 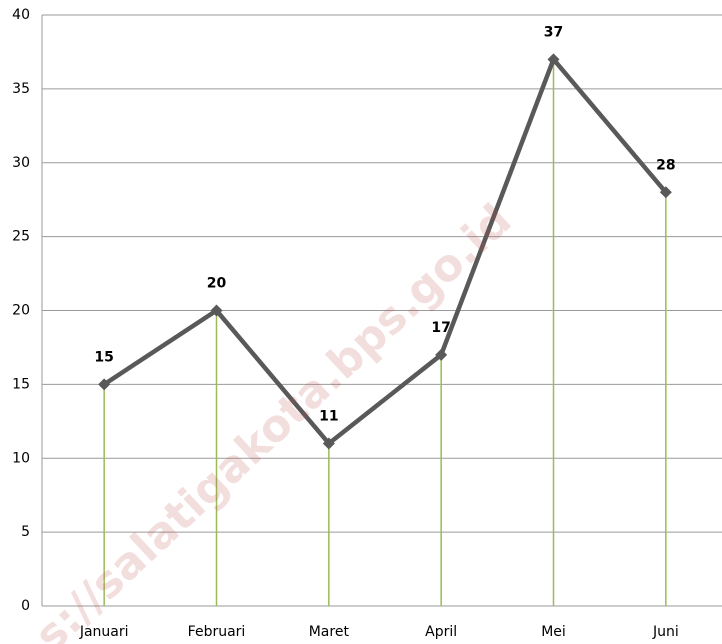 I want to click on x-tick-label: Januari, so click(x=104, y=632).